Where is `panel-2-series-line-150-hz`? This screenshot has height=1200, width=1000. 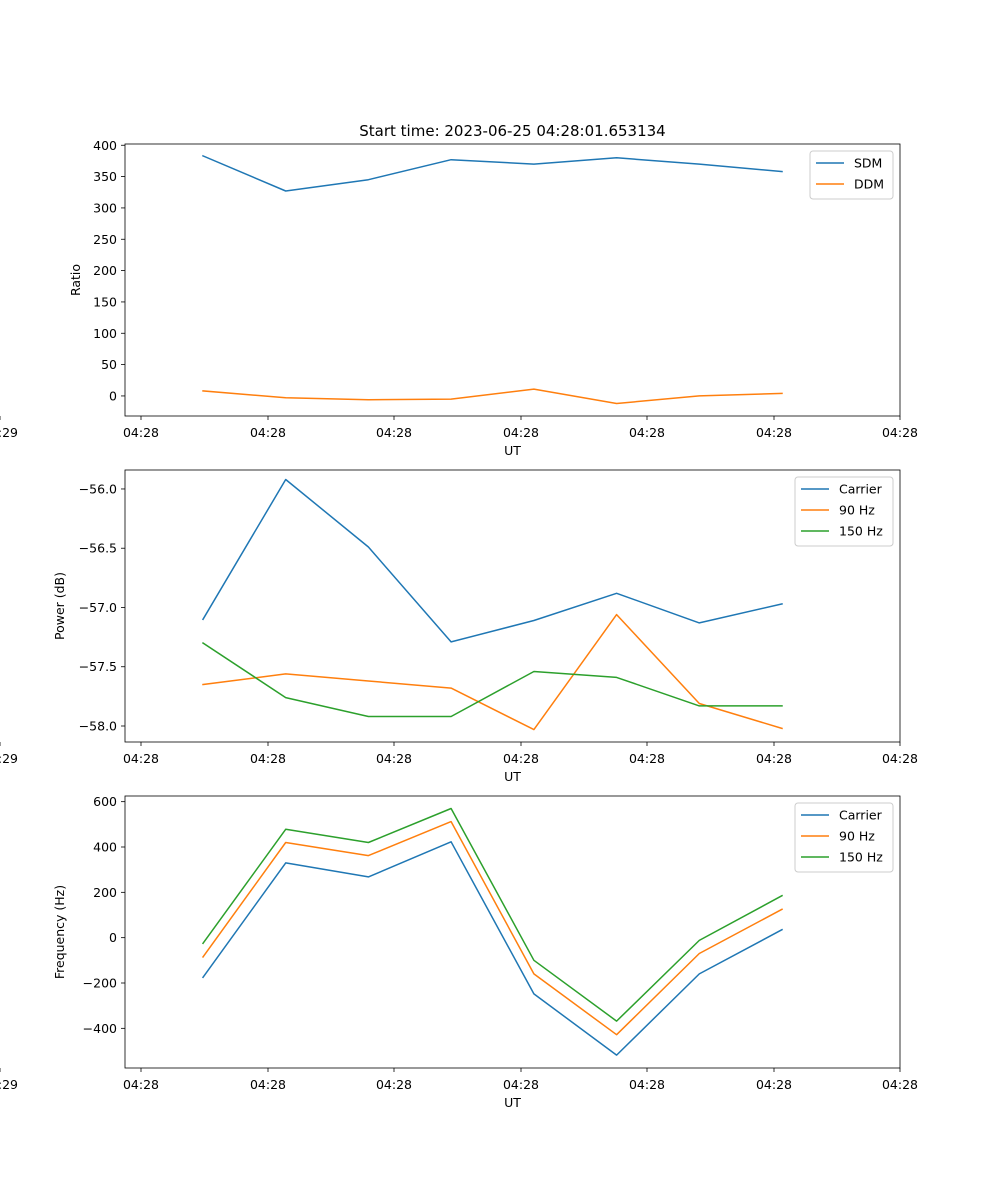 panel-2-series-line-150-hz is located at coordinates (492, 679).